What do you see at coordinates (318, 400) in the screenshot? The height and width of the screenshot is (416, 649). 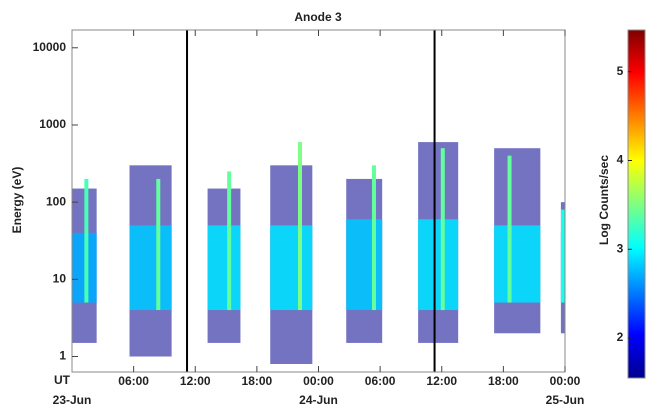 I see `x-date-label: 24-Jun` at bounding box center [318, 400].